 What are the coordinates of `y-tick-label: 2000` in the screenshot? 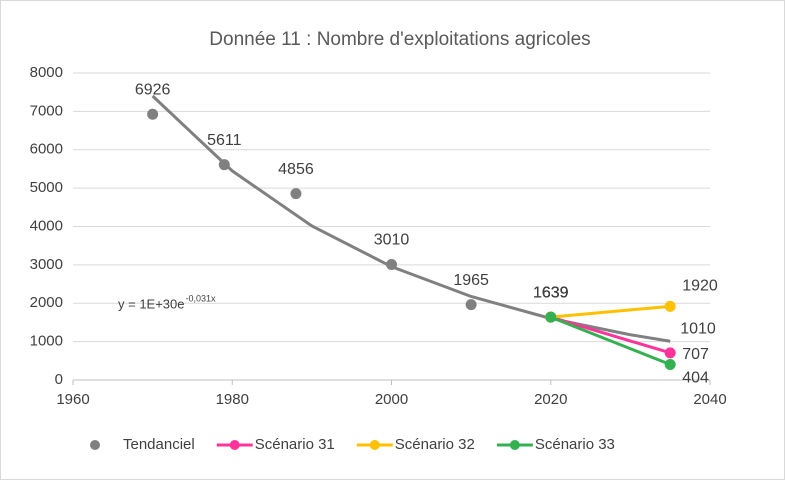 It's located at (46, 302).